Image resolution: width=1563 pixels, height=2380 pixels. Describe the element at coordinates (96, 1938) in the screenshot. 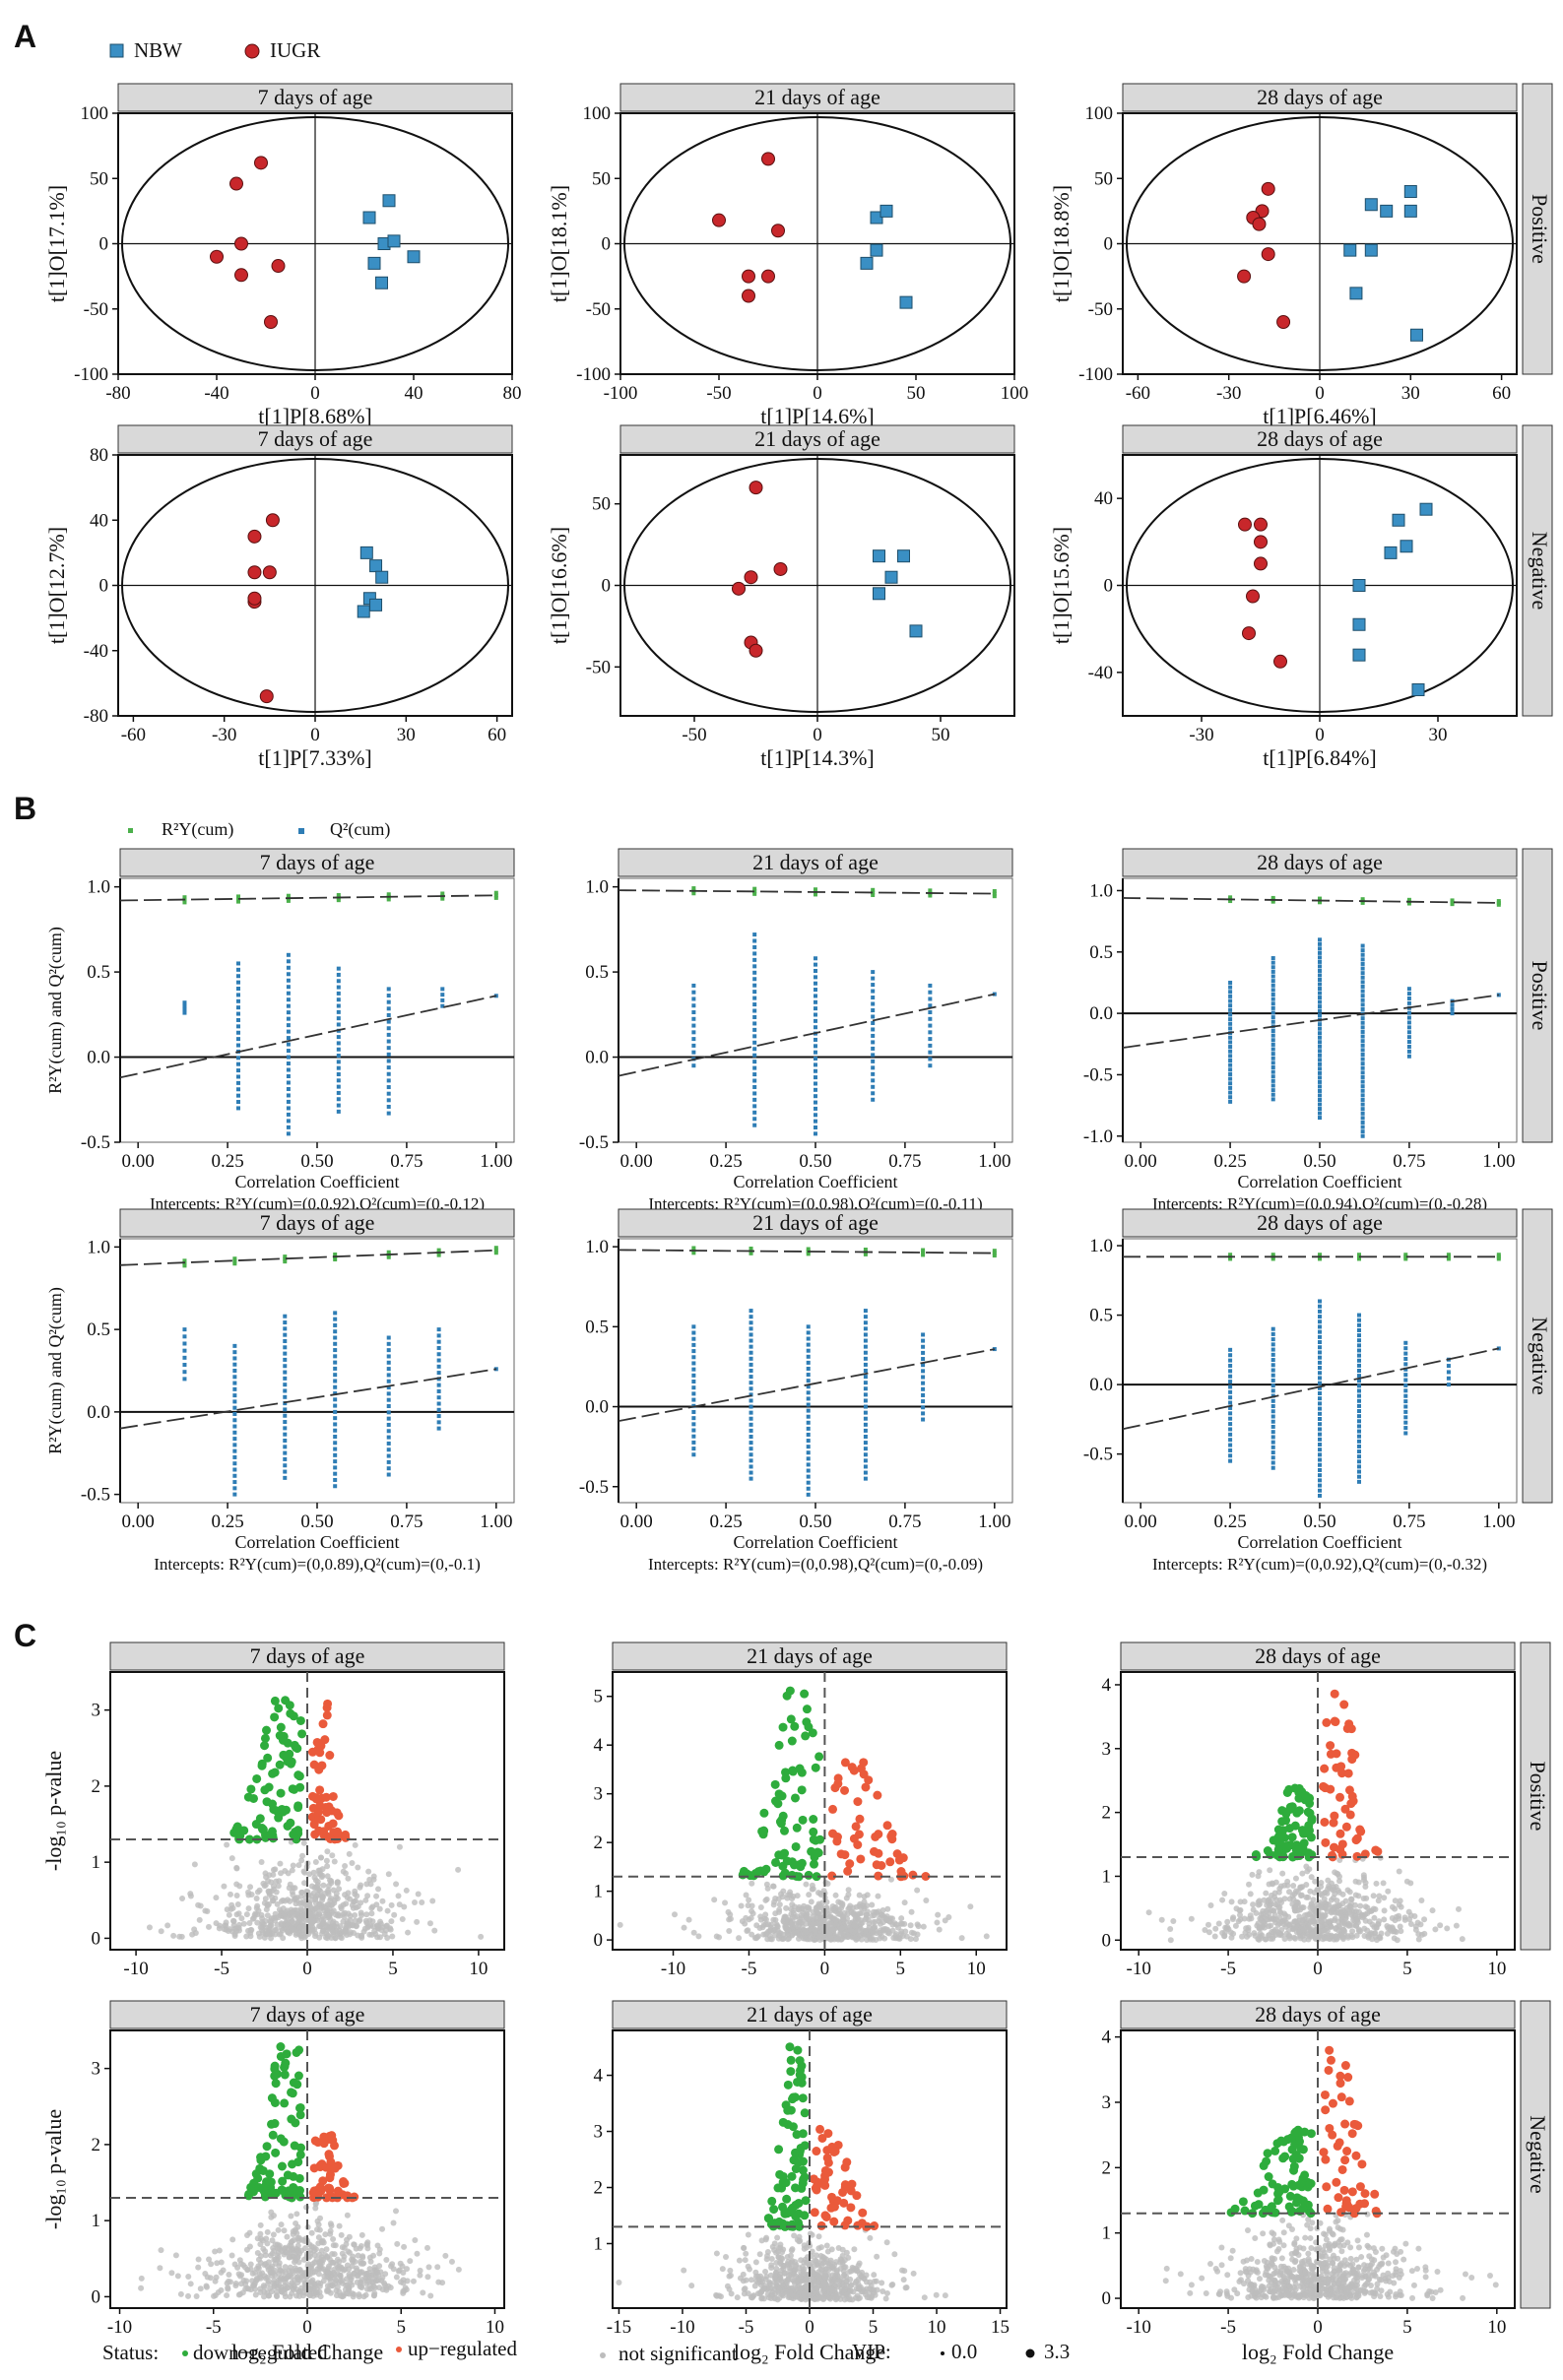

I see `volcano-plot-ytick-label: 0` at that location.